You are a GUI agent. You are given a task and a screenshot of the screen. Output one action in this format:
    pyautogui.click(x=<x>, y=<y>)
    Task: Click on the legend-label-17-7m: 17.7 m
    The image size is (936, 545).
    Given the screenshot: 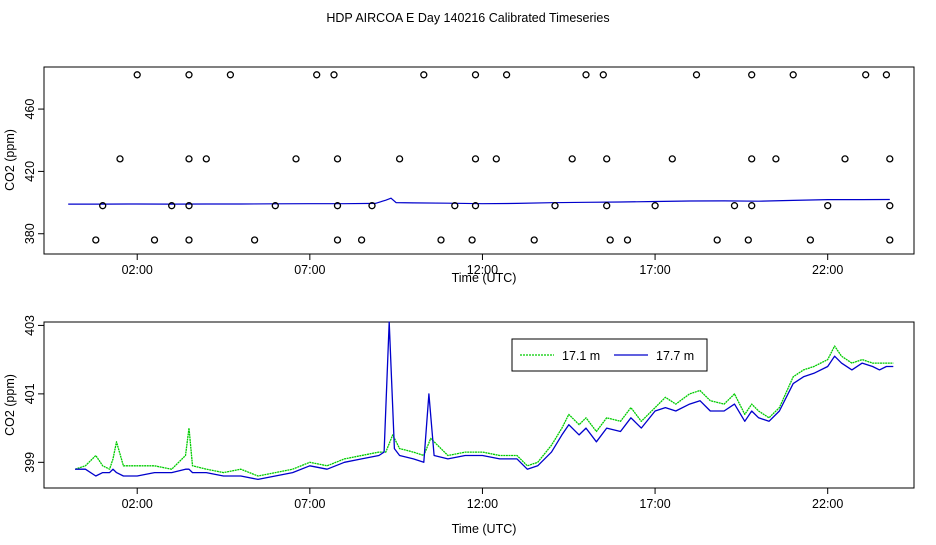 What is the action you would take?
    pyautogui.click(x=675, y=356)
    